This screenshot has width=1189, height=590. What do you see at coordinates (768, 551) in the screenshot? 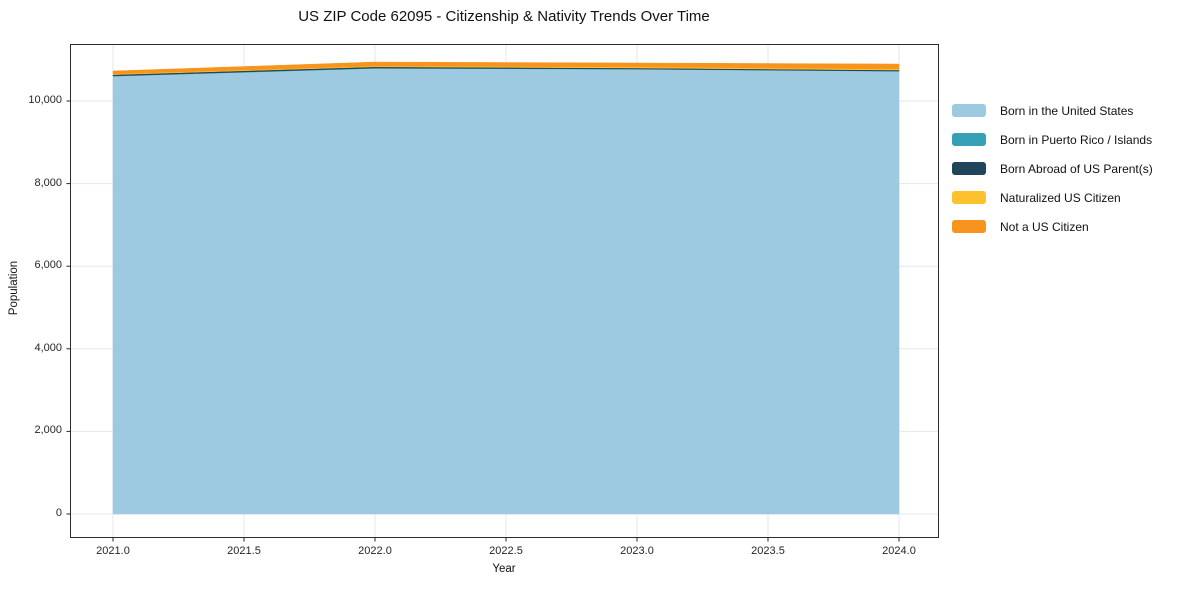
I see `x-tick-label: 2023.5` at bounding box center [768, 551].